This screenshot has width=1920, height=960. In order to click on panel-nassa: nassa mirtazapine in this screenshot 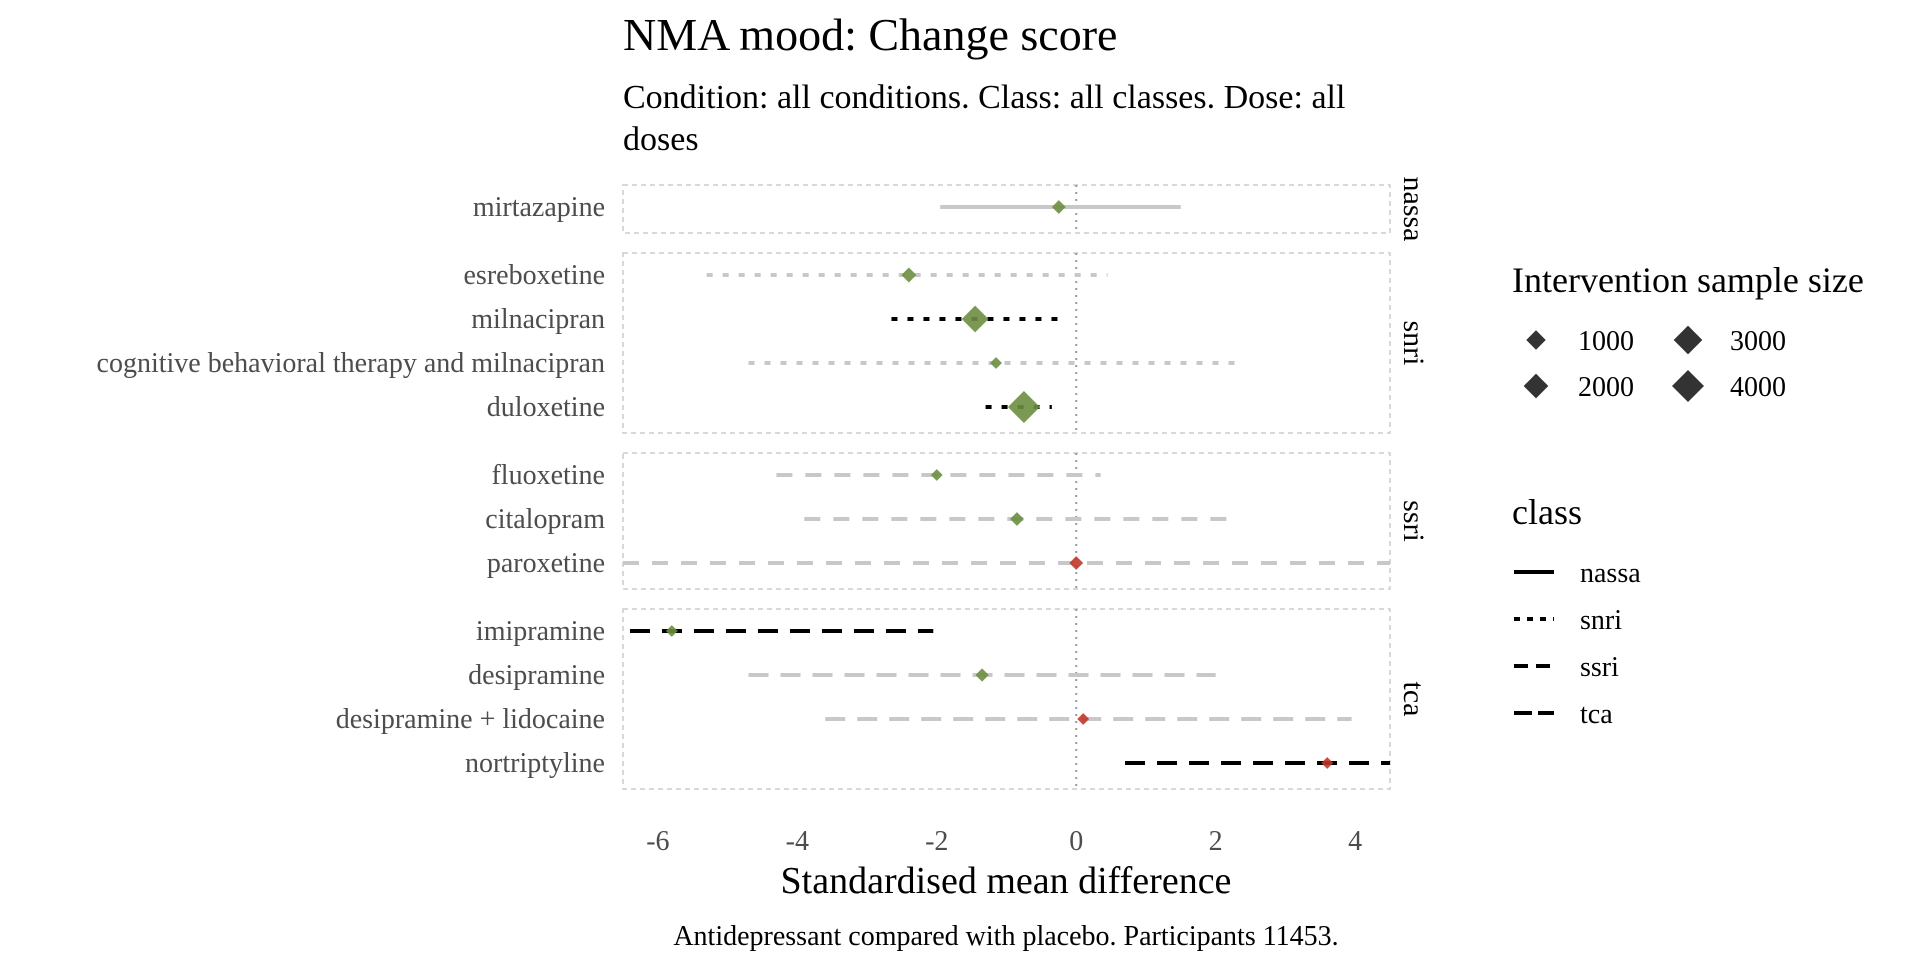, I will do `click(951, 209)`.